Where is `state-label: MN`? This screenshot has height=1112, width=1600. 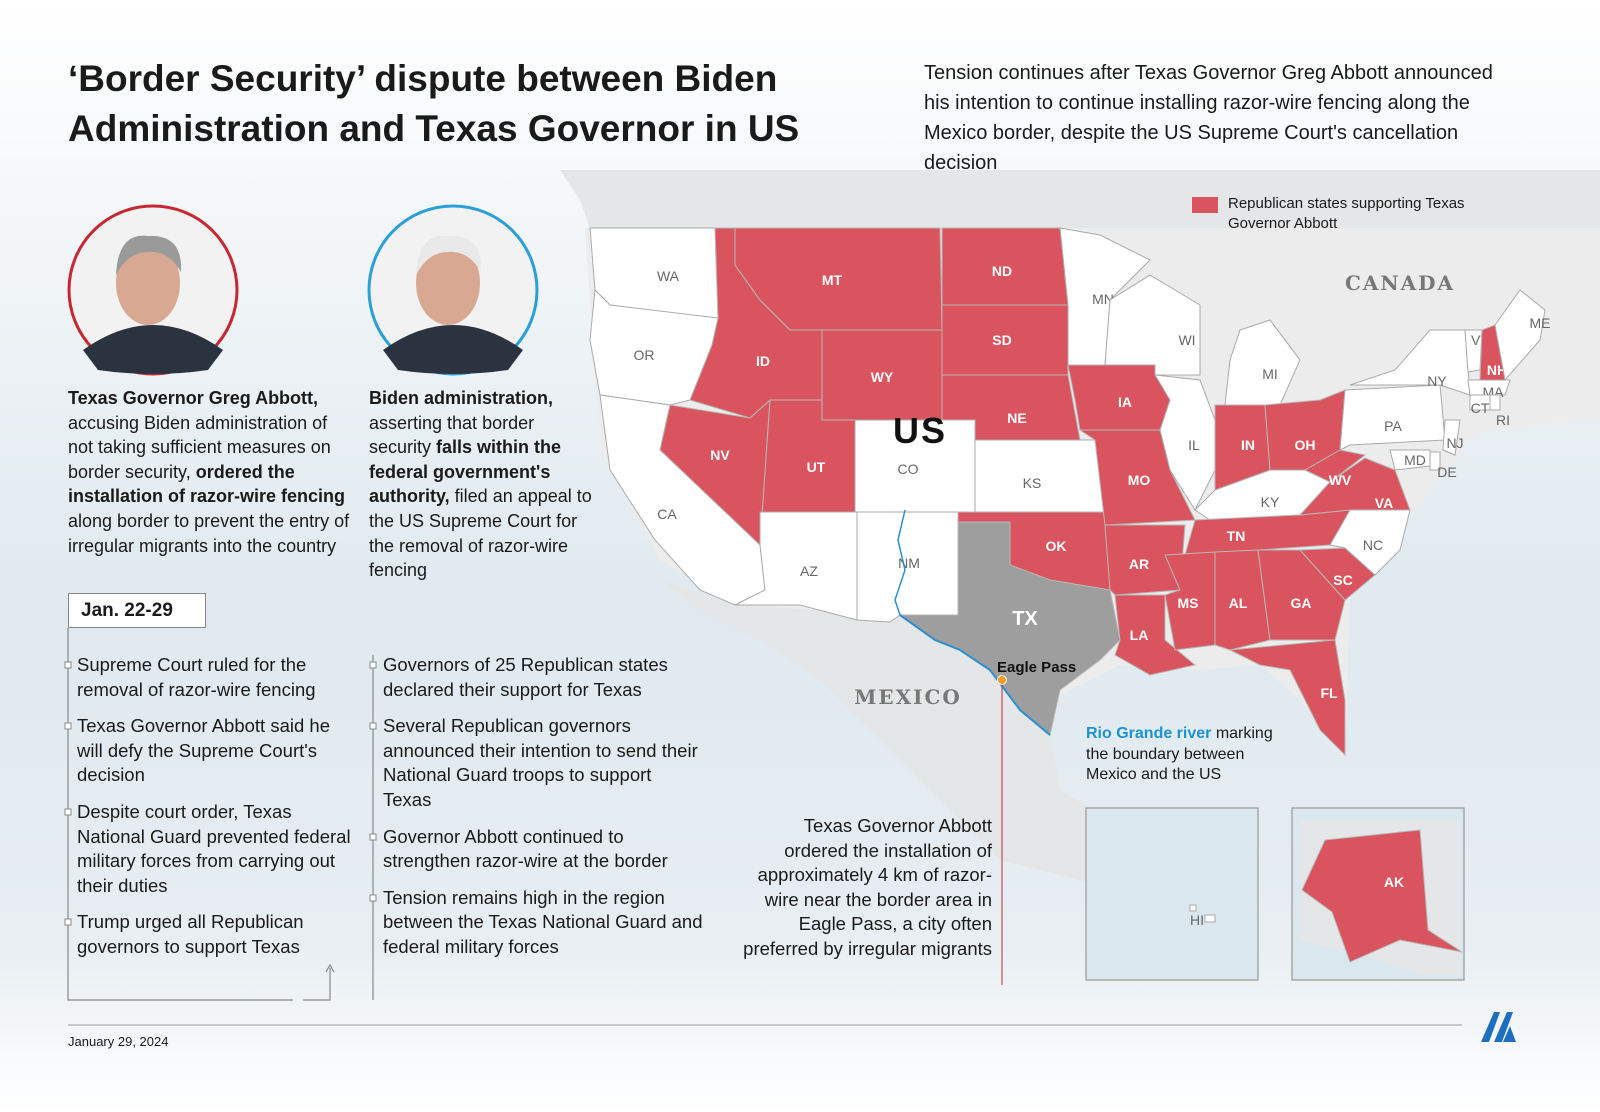 state-label: MN is located at coordinates (1103, 299).